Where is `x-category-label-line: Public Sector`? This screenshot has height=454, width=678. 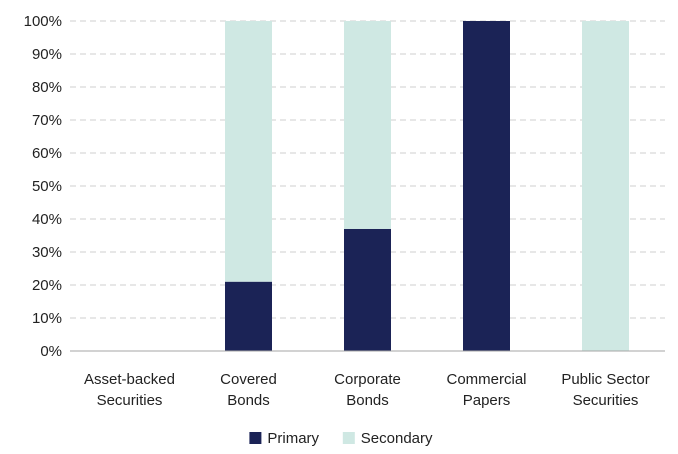 x-category-label-line: Public Sector is located at coordinates (605, 379).